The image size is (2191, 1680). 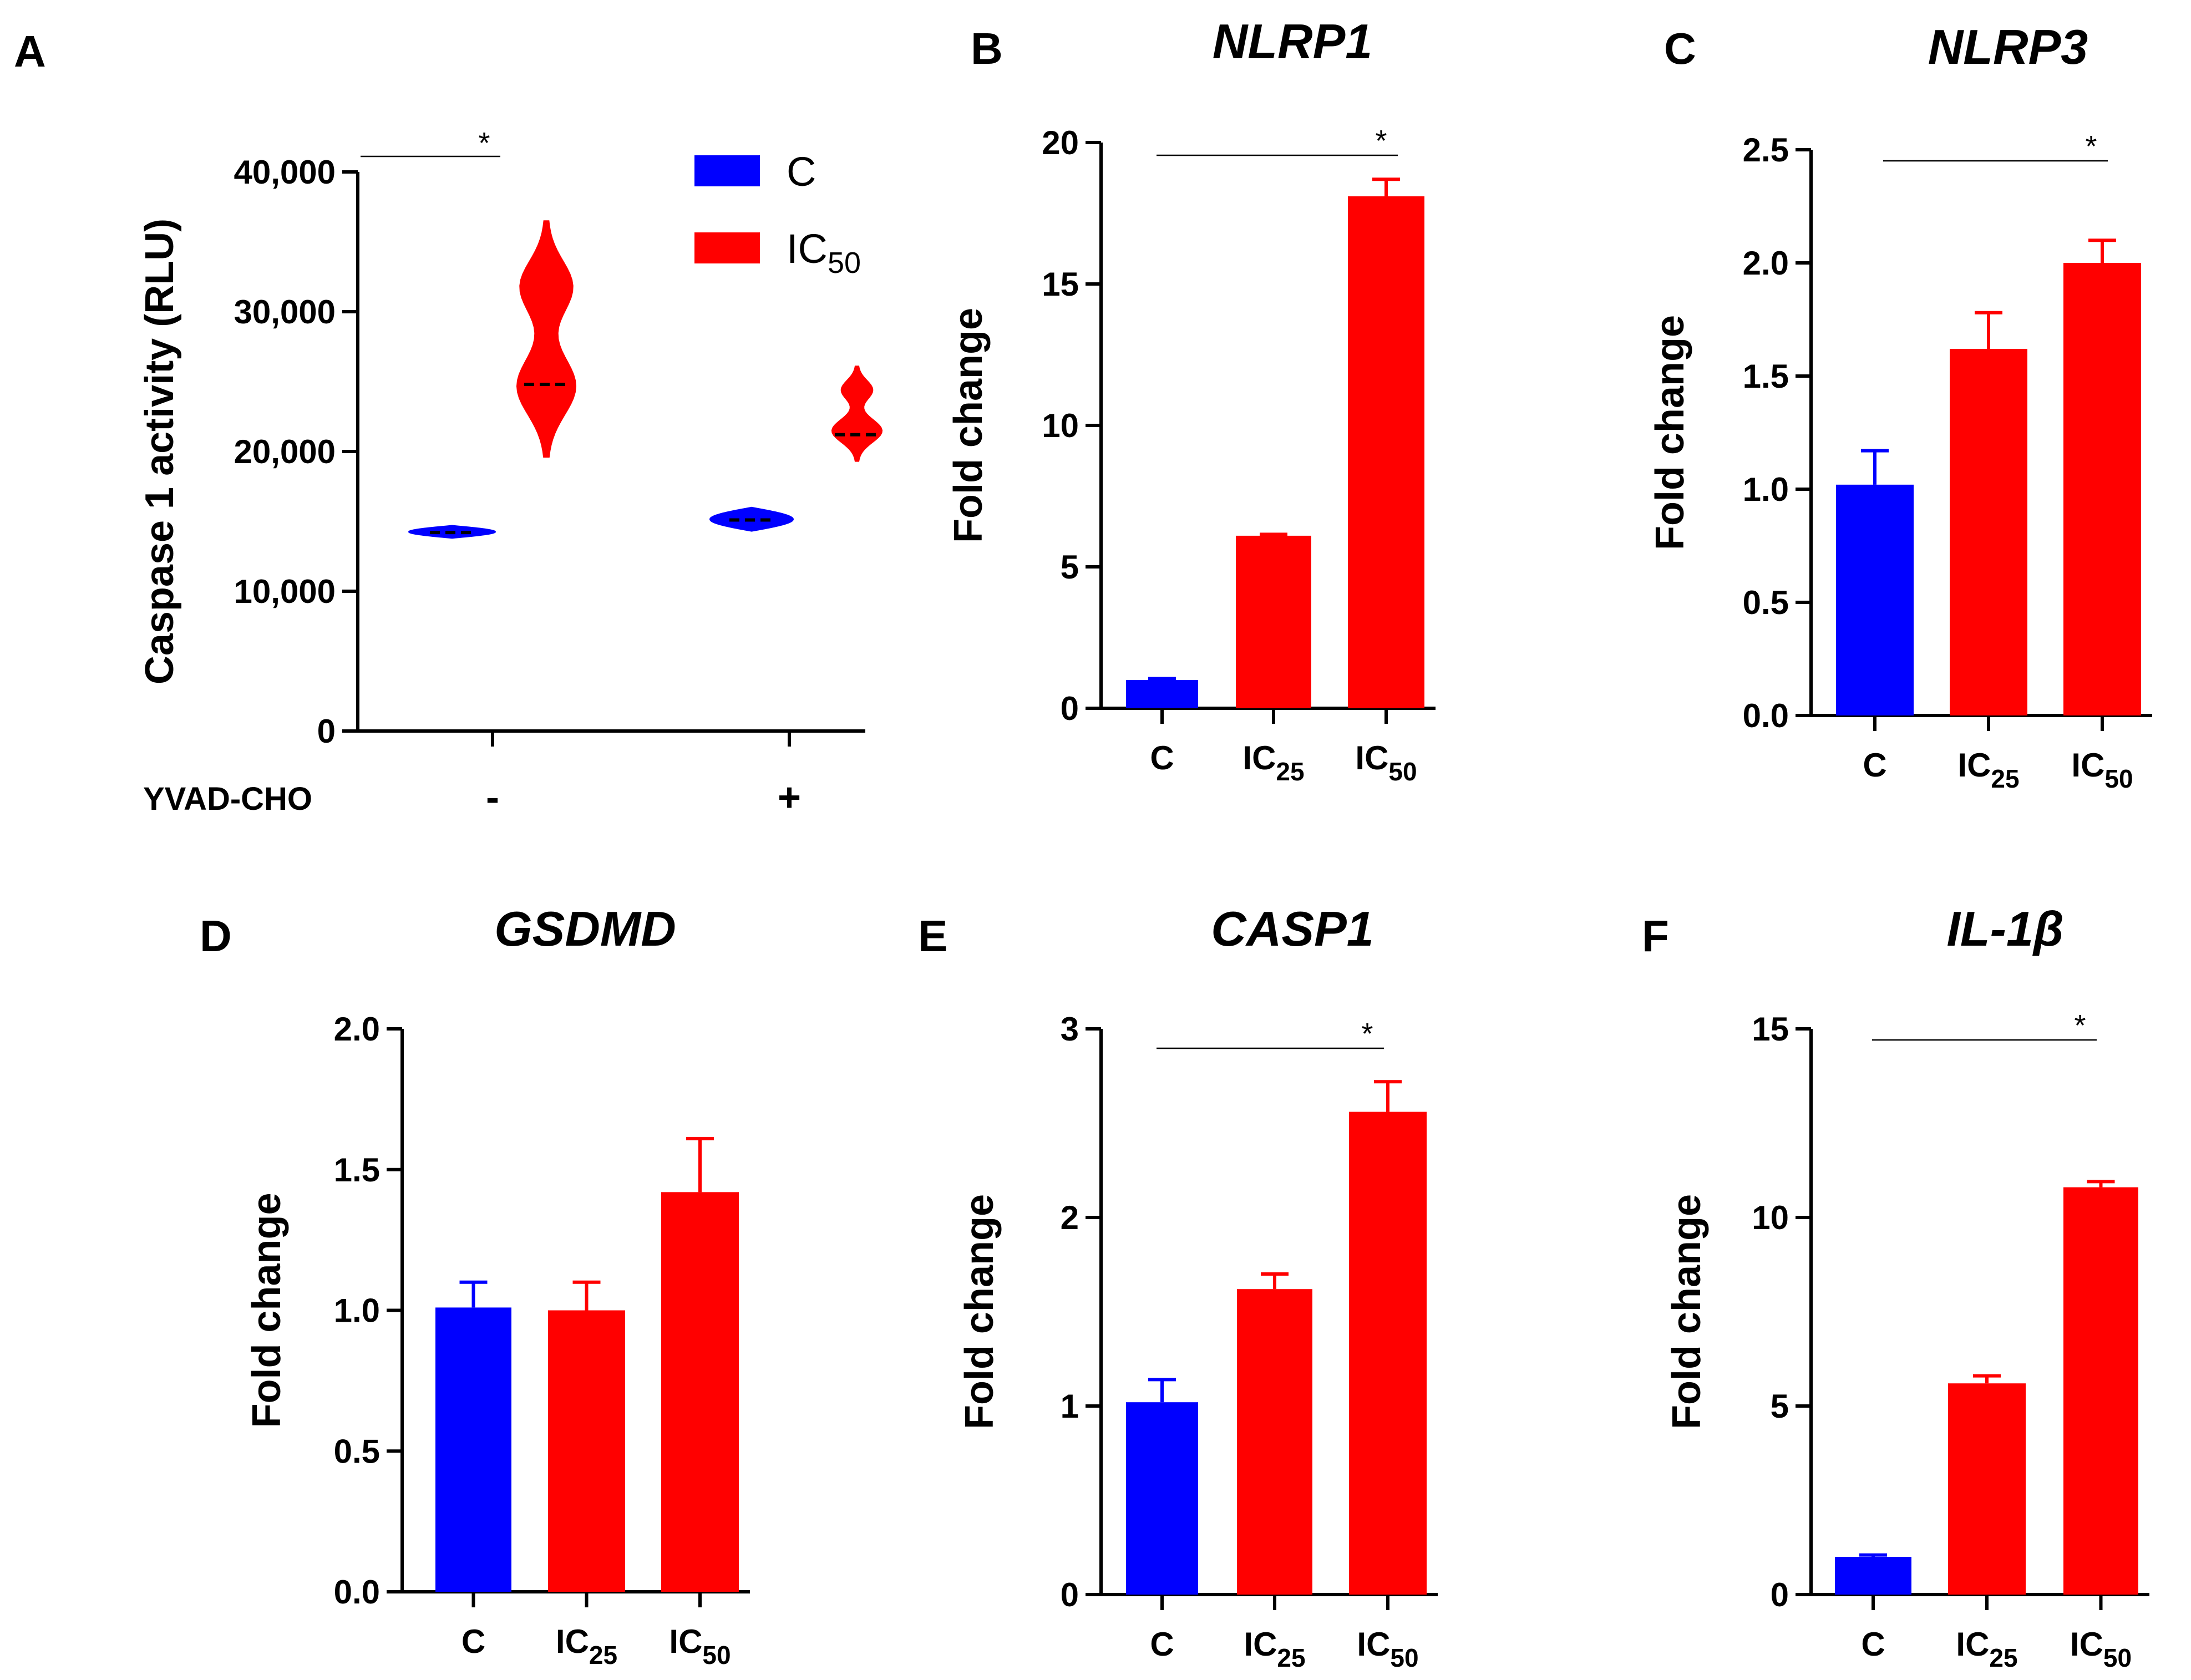 What do you see at coordinates (30, 52) in the screenshot?
I see `panel-letter: A` at bounding box center [30, 52].